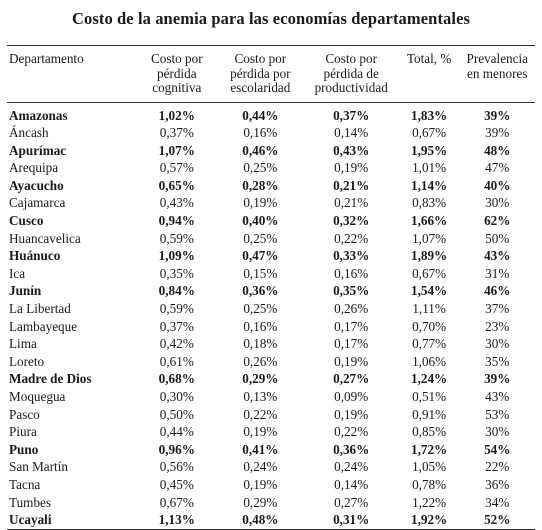  What do you see at coordinates (429, 467) in the screenshot?
I see `cell-total: 1,05%` at bounding box center [429, 467].